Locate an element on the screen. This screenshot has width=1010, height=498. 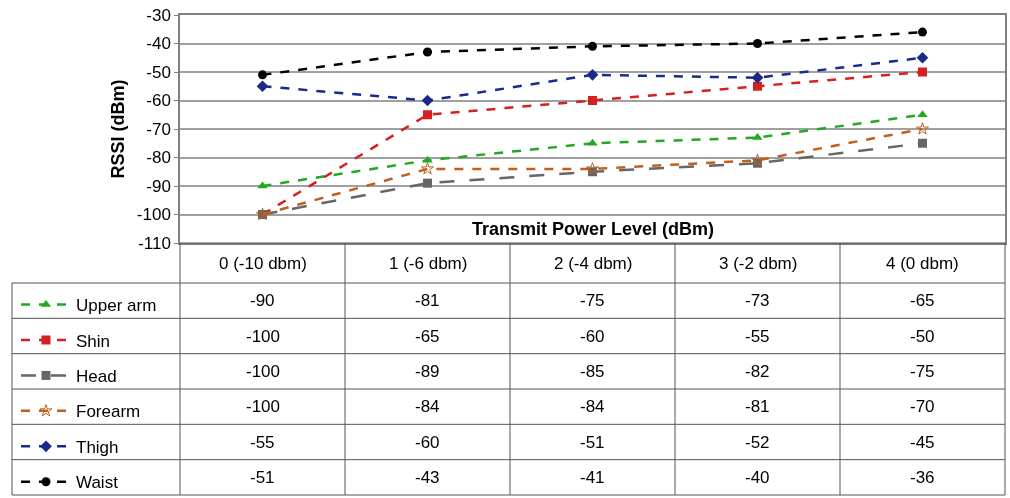
data-label: -43 is located at coordinates (427, 477).